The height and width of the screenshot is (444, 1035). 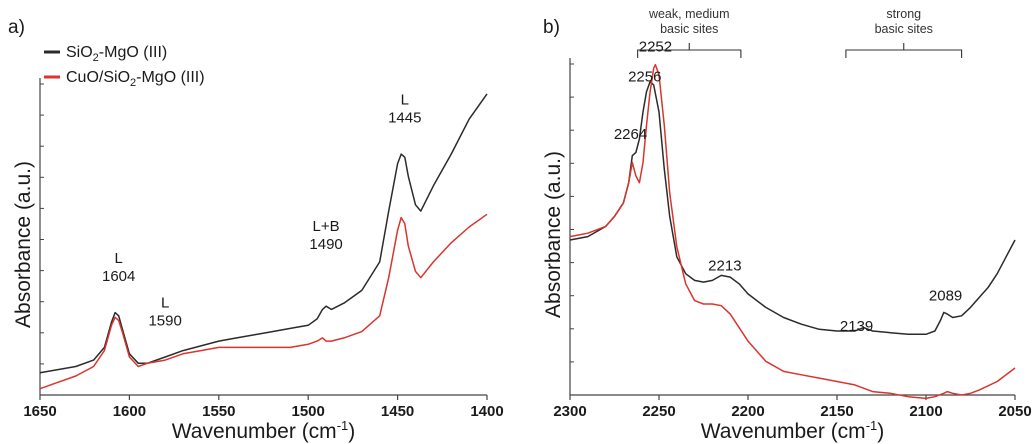 I want to click on peak-annotation: L+B 1490, so click(x=325, y=235).